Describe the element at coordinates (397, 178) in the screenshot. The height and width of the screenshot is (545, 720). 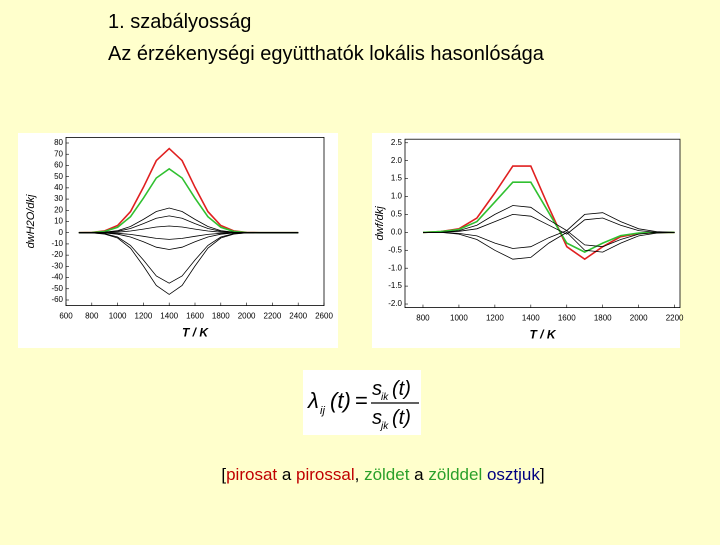
I see `y-tick-label: 1.5` at that location.